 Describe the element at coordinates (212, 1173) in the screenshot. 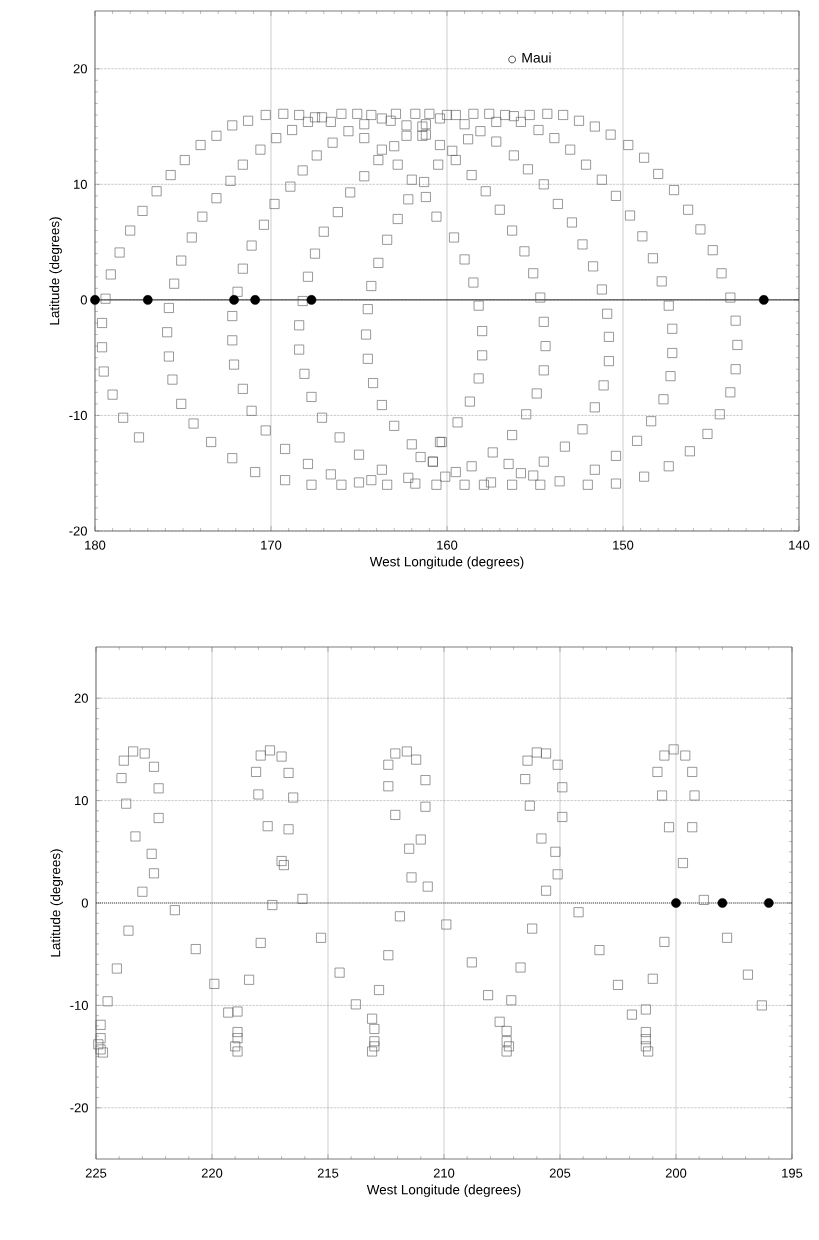

I see `x-tick-label: 220` at that location.